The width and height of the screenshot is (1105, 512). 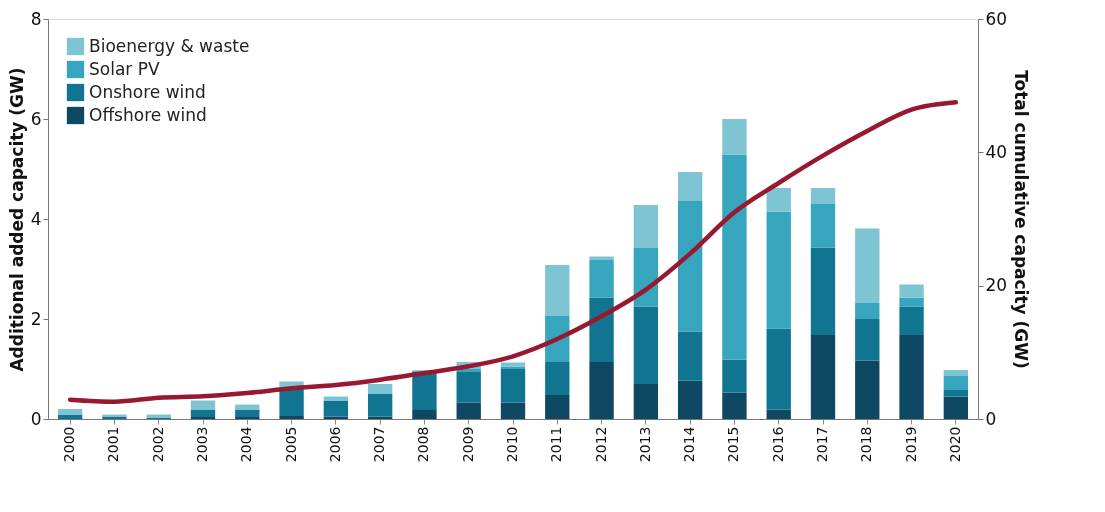 What do you see at coordinates (866, 444) in the screenshot?
I see `x-tick-label: 2018` at bounding box center [866, 444].